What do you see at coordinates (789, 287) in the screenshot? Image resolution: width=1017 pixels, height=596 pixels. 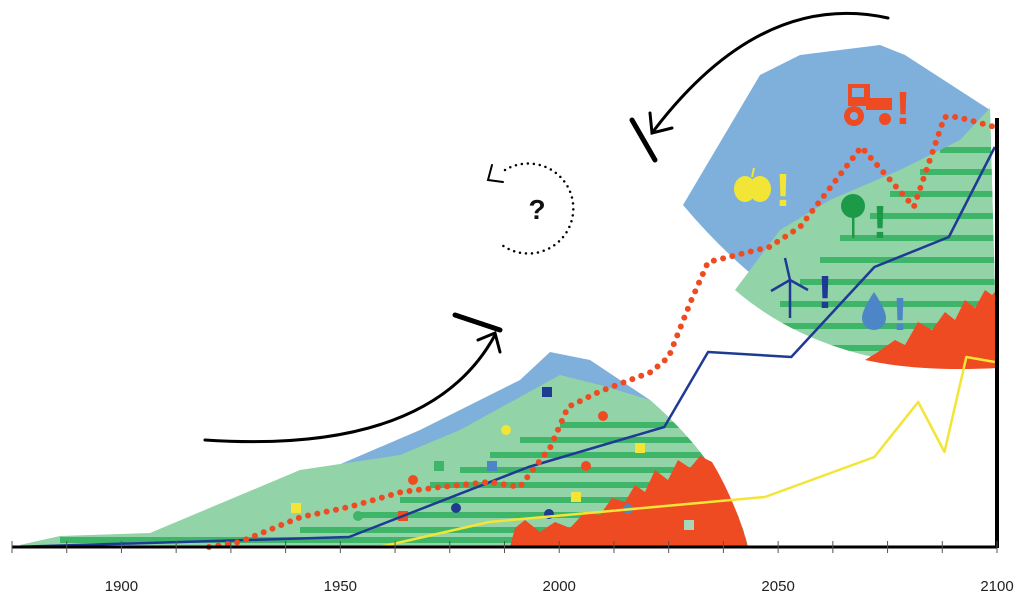 I see `turbine-icon` at bounding box center [789, 287].